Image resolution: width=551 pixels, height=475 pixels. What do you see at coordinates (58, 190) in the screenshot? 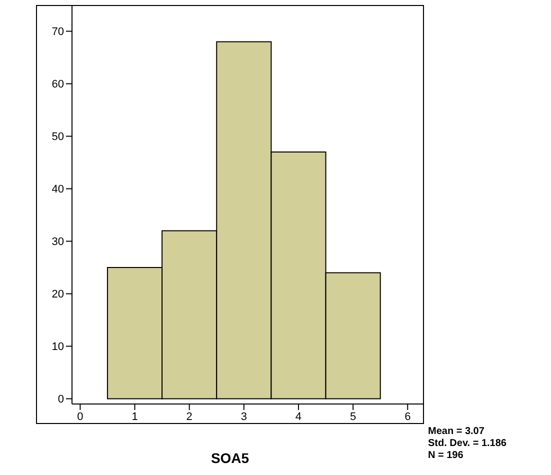
I see `y-tick-label: 40` at bounding box center [58, 190].